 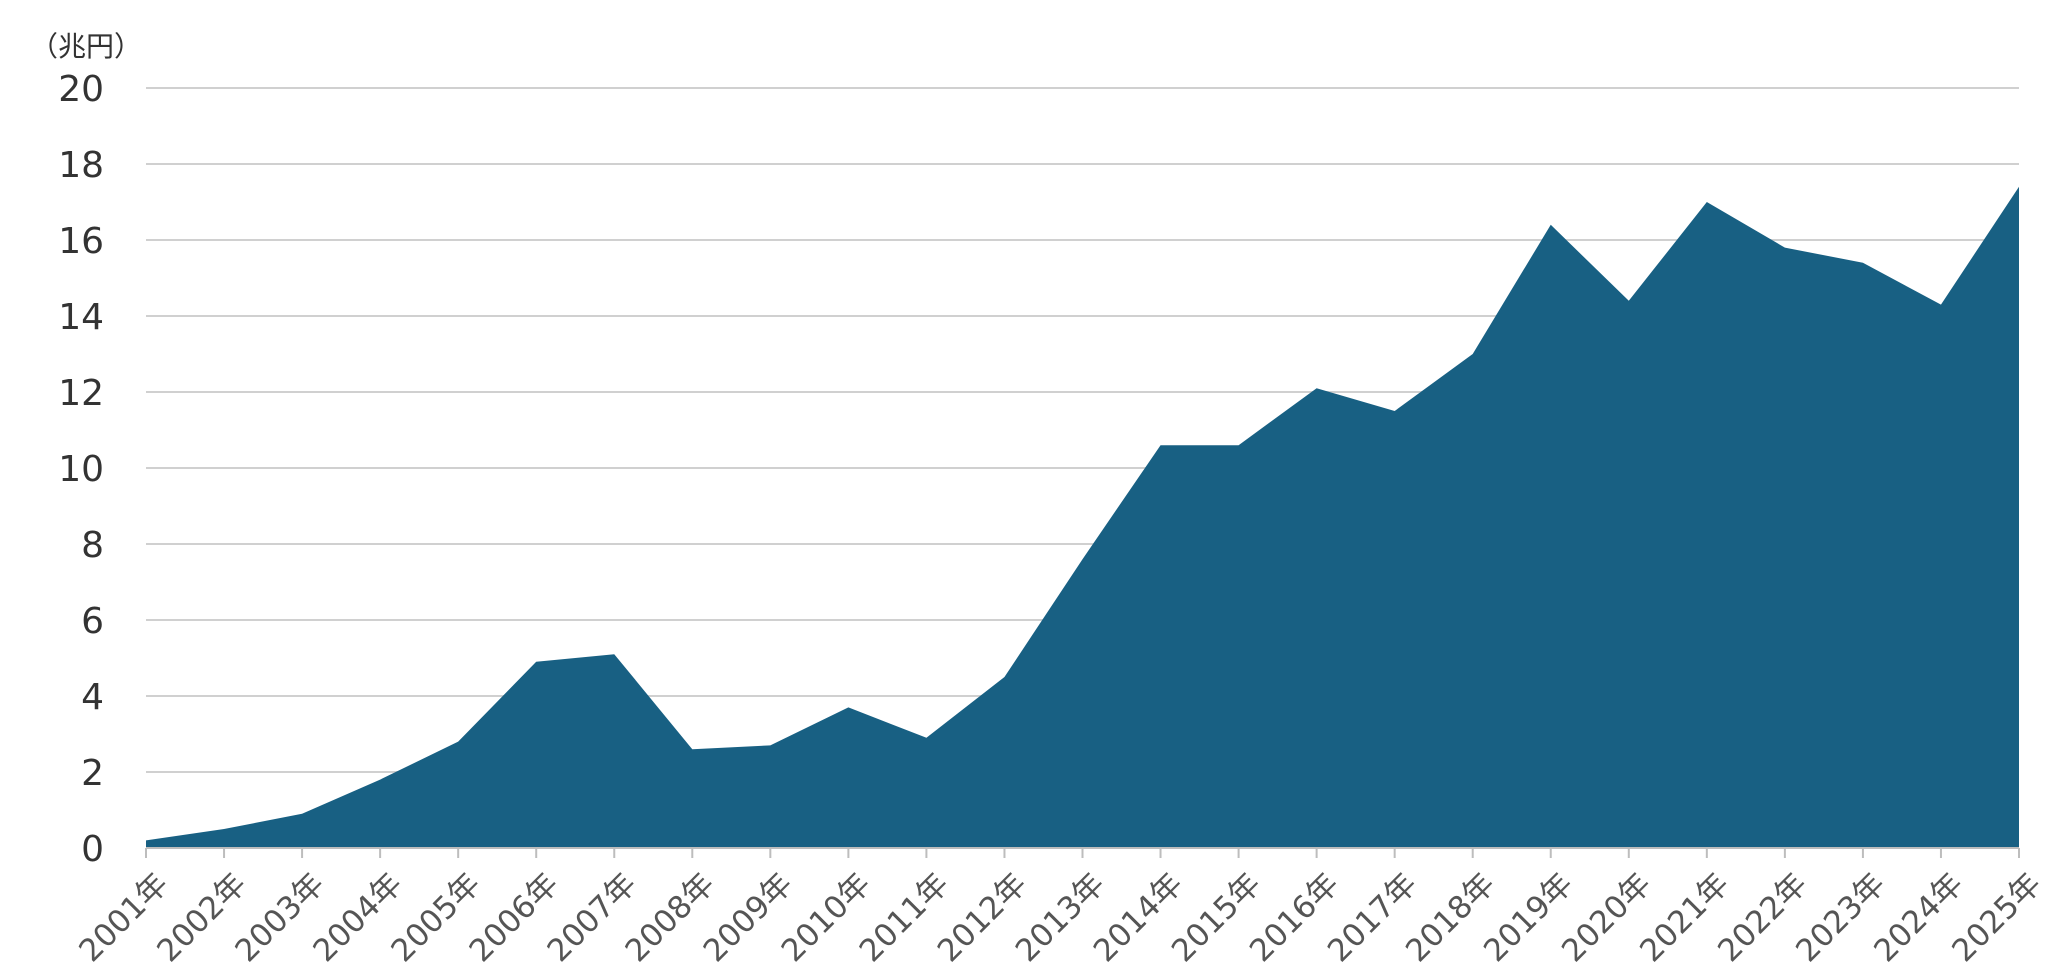 What do you see at coordinates (92, 621) in the screenshot?
I see `y-tick-label: 6` at bounding box center [92, 621].